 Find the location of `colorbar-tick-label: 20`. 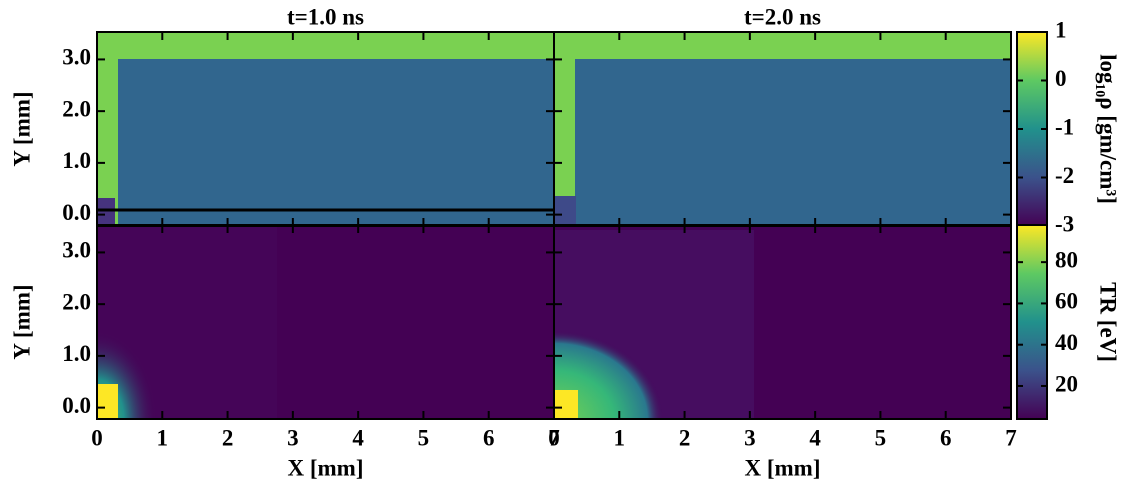

colorbar-tick-label: 20 is located at coordinates (1066, 383).